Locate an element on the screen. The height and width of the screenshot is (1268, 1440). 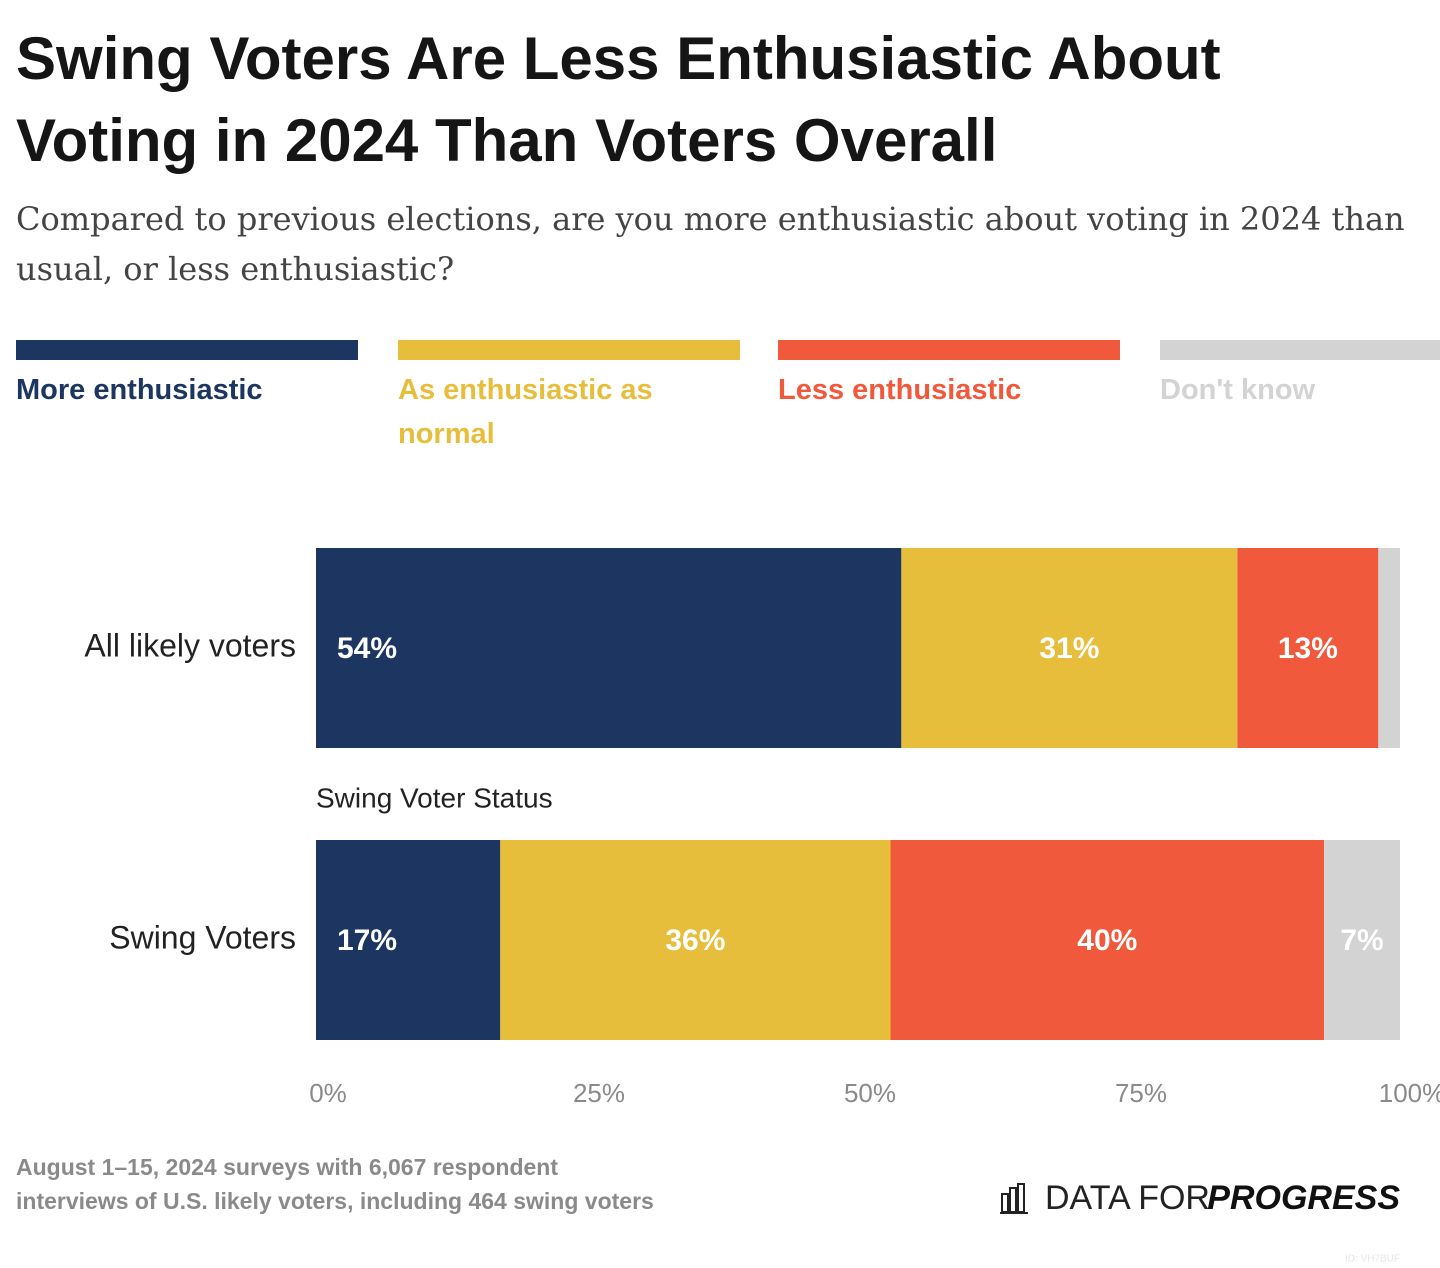
data-label: 7% is located at coordinates (1361, 940).